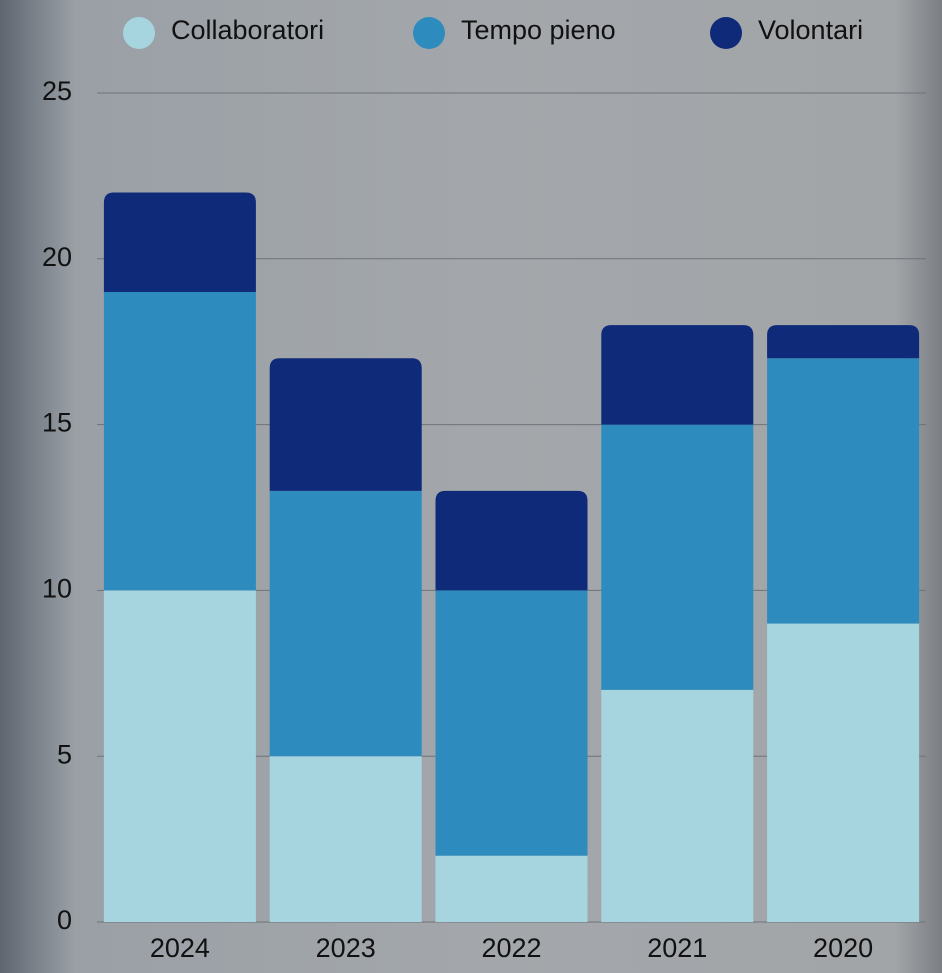 Image resolution: width=942 pixels, height=973 pixels. What do you see at coordinates (64, 754) in the screenshot?
I see `y-tick-label: 5` at bounding box center [64, 754].